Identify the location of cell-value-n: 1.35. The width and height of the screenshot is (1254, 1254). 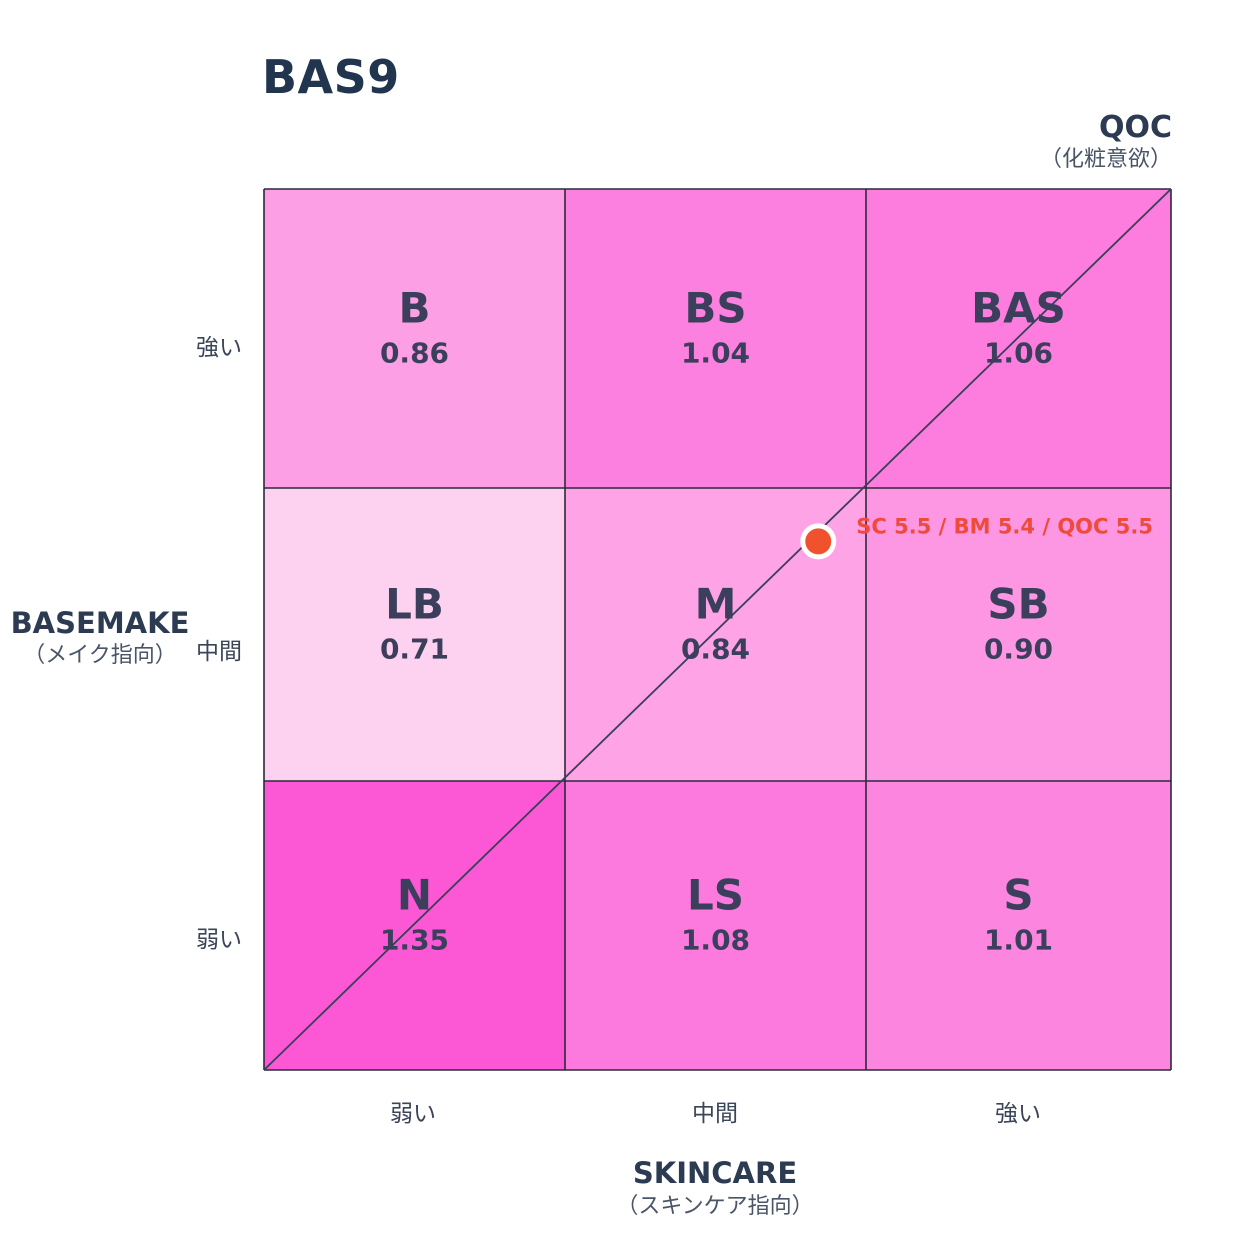
(414, 940).